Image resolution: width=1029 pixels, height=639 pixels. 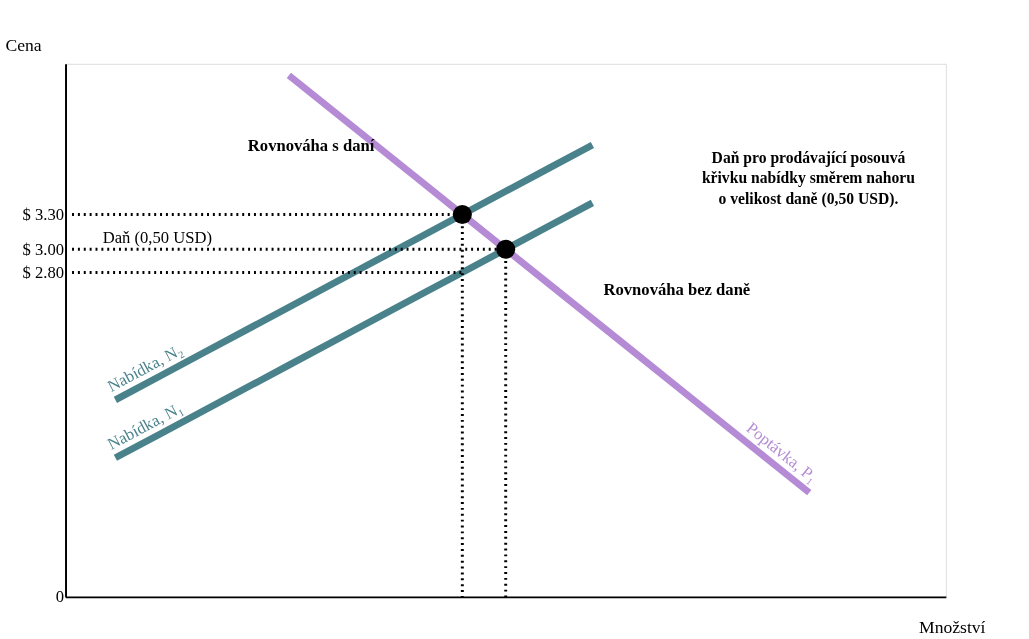 I want to click on annotation: Daň pro prodávající posouvá křivku nabídky směrem nahoru o velikost daně (0,50 USD)., so click(x=808, y=178).